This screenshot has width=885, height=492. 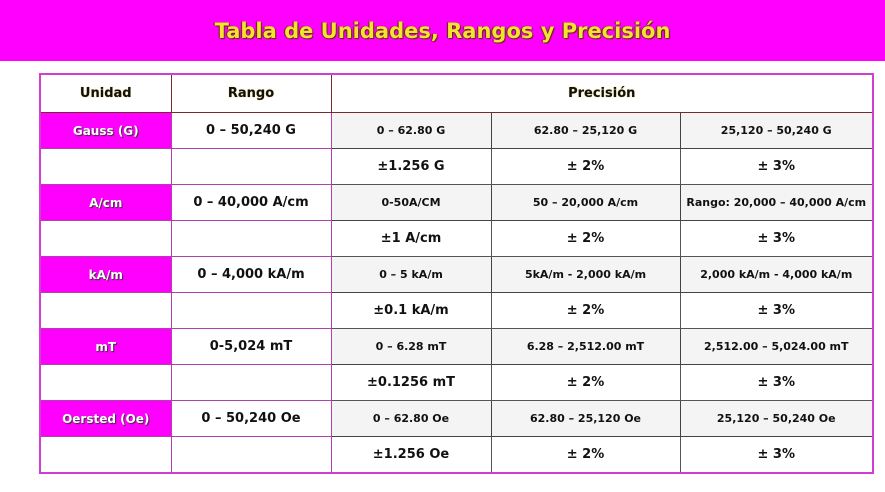 I want to click on page-title: Tabla de Unidades, Rangos y Precisión, so click(x=442, y=30).